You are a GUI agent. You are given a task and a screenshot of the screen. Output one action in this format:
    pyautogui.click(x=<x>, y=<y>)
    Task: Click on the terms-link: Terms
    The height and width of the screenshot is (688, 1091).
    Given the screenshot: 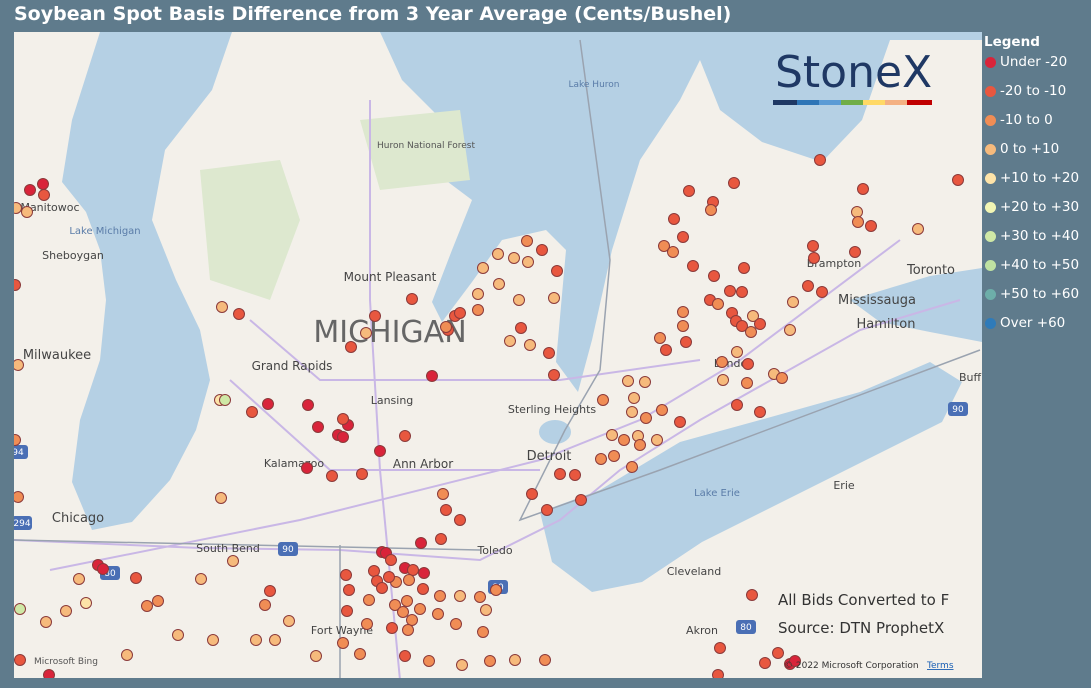 What is the action you would take?
    pyautogui.click(x=940, y=666)
    